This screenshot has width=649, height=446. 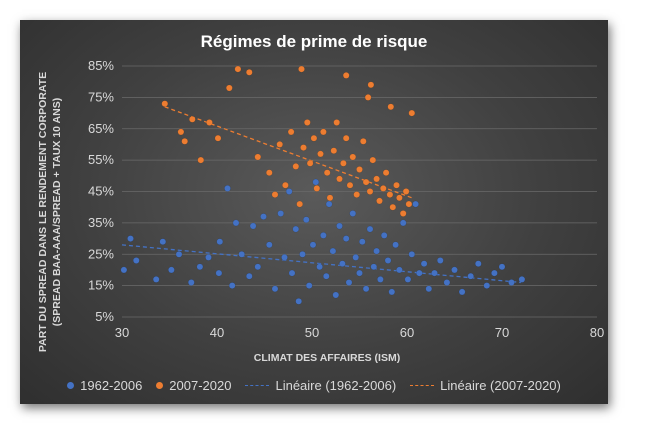 What do you see at coordinates (500, 385) in the screenshot?
I see `legend-label-trend-2: Linéaire (2007-2020)` at bounding box center [500, 385].